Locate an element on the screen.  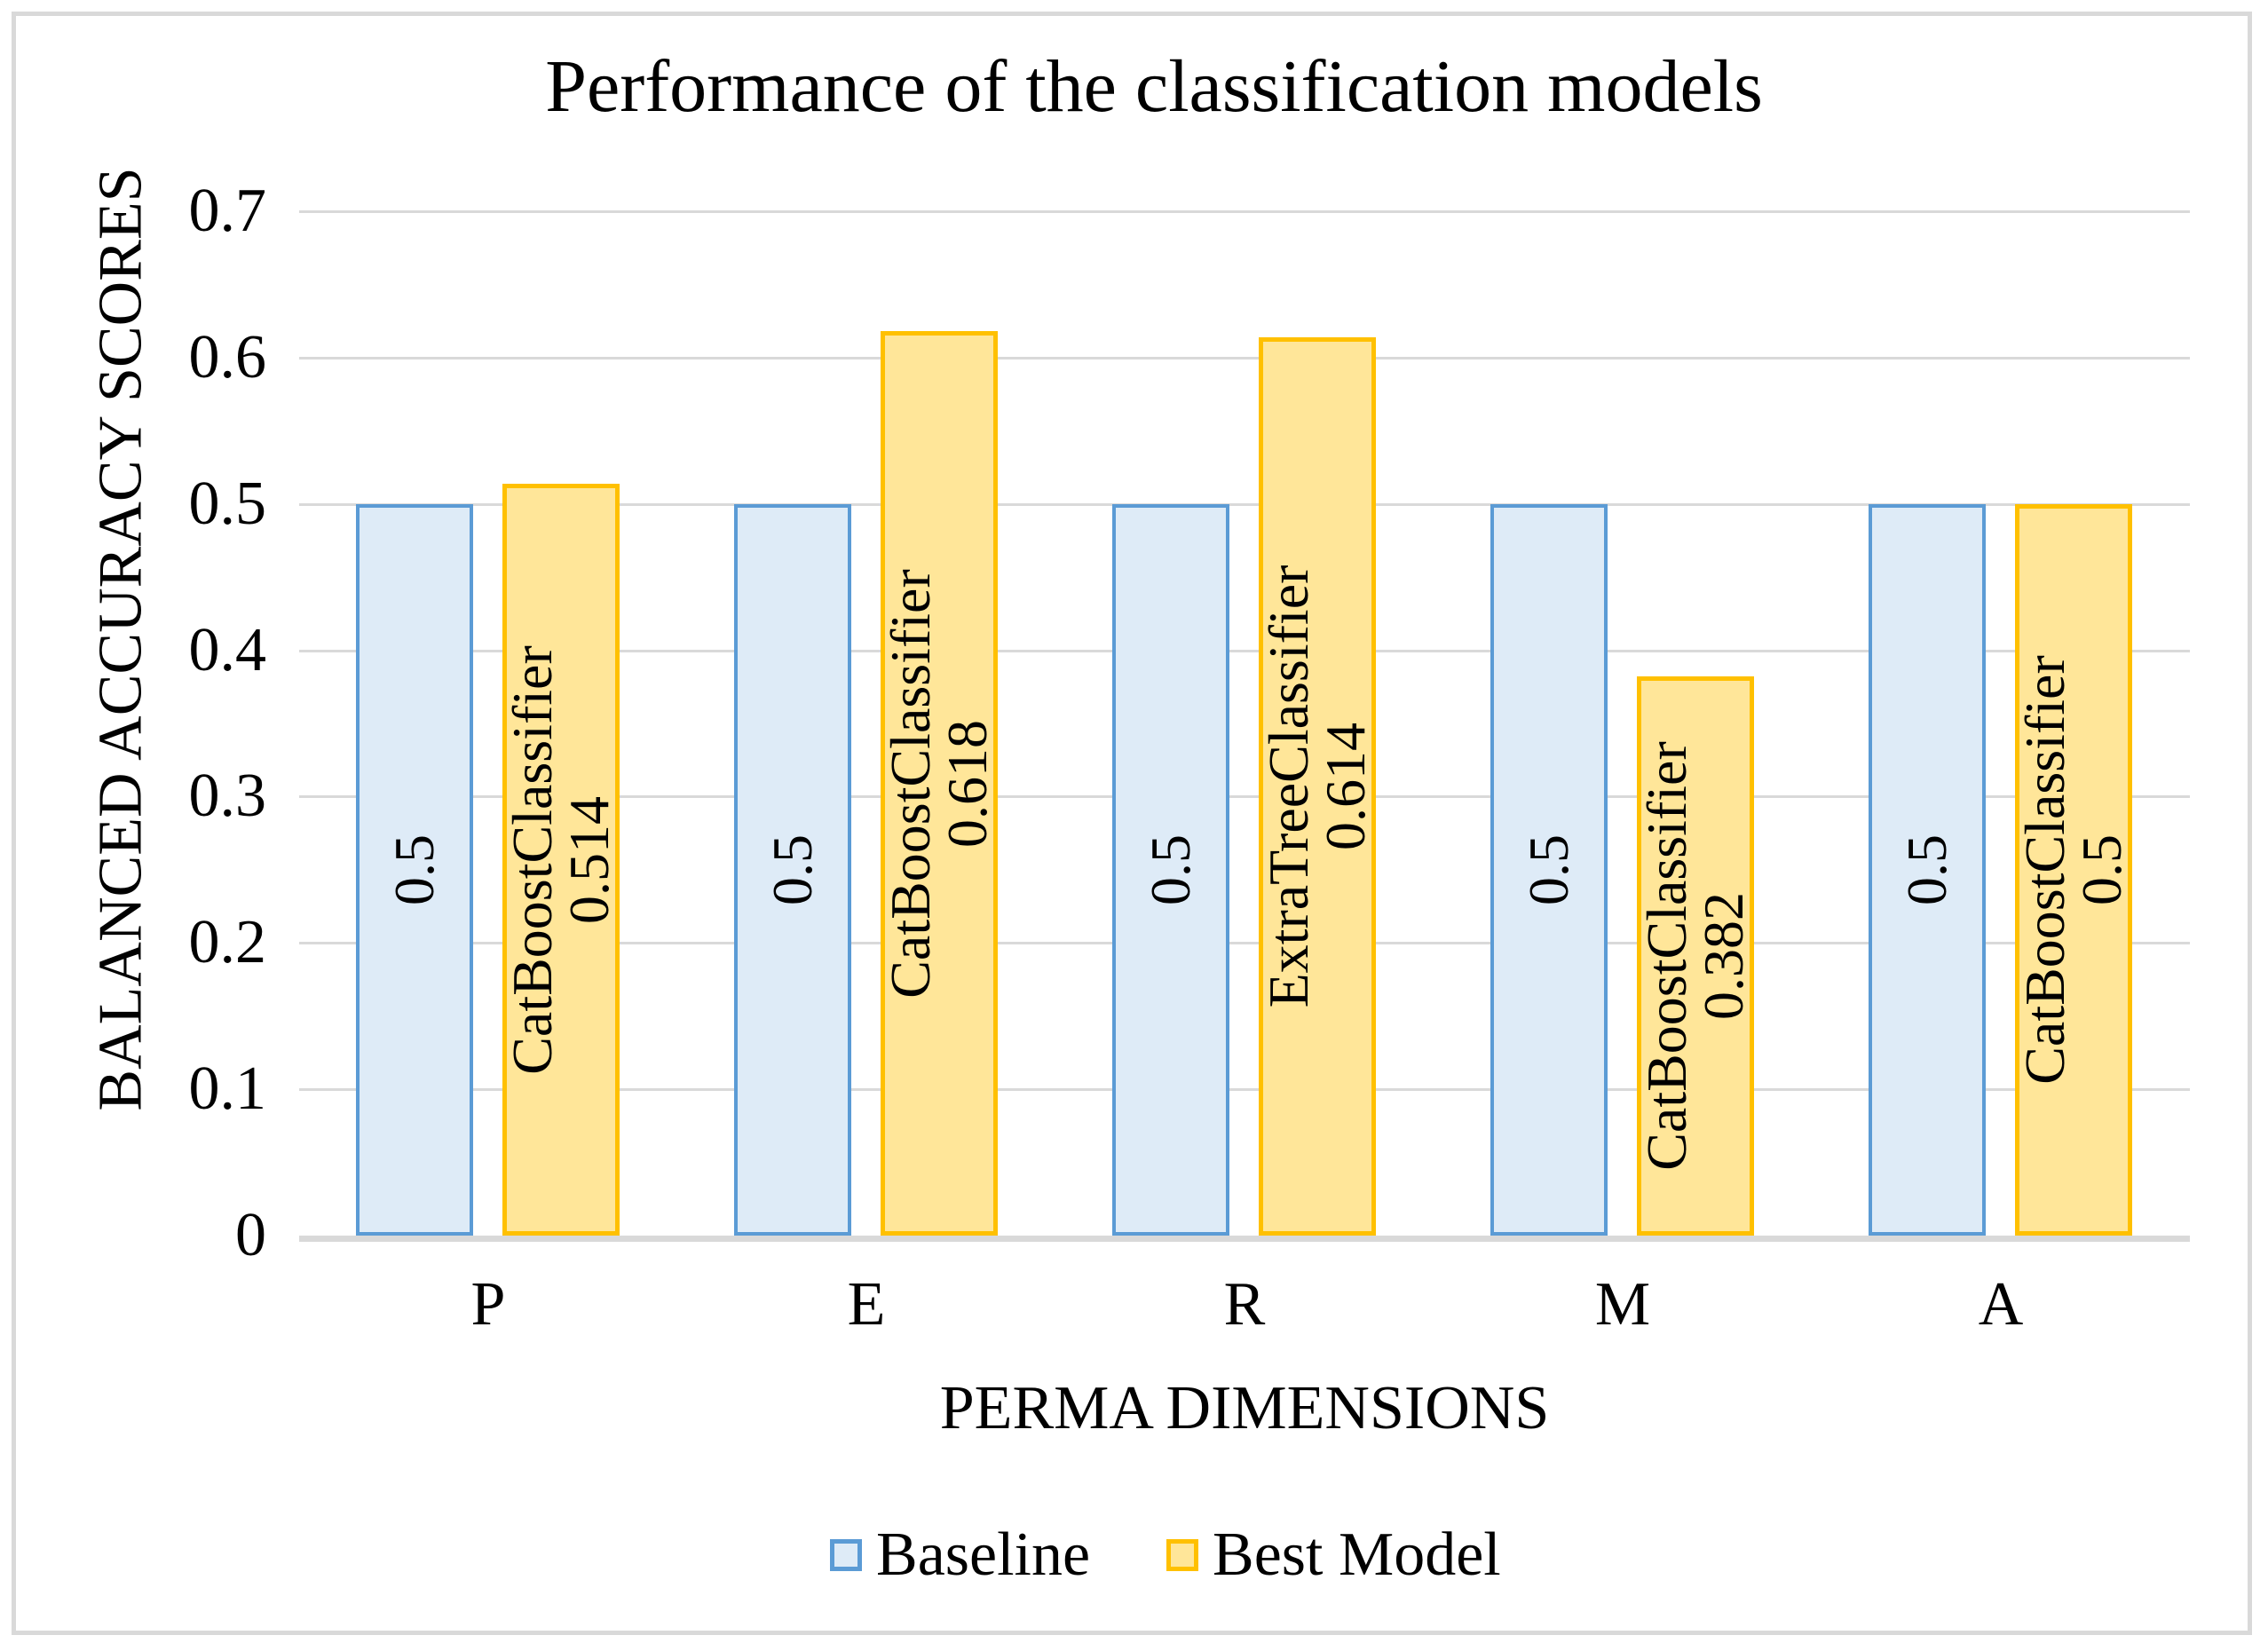
bar-label-baseline-A: 0.5 is located at coordinates (1926, 869).